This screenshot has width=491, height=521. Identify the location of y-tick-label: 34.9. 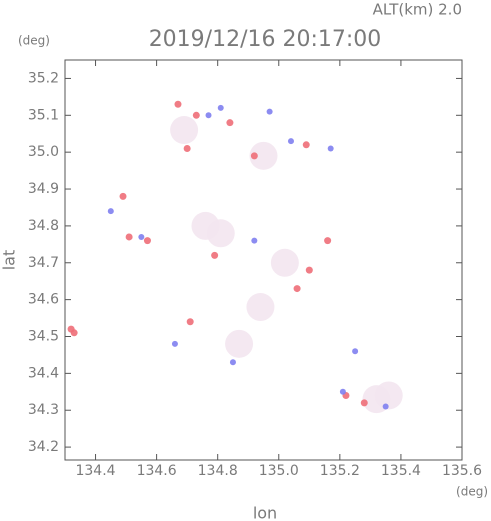
(43, 189).